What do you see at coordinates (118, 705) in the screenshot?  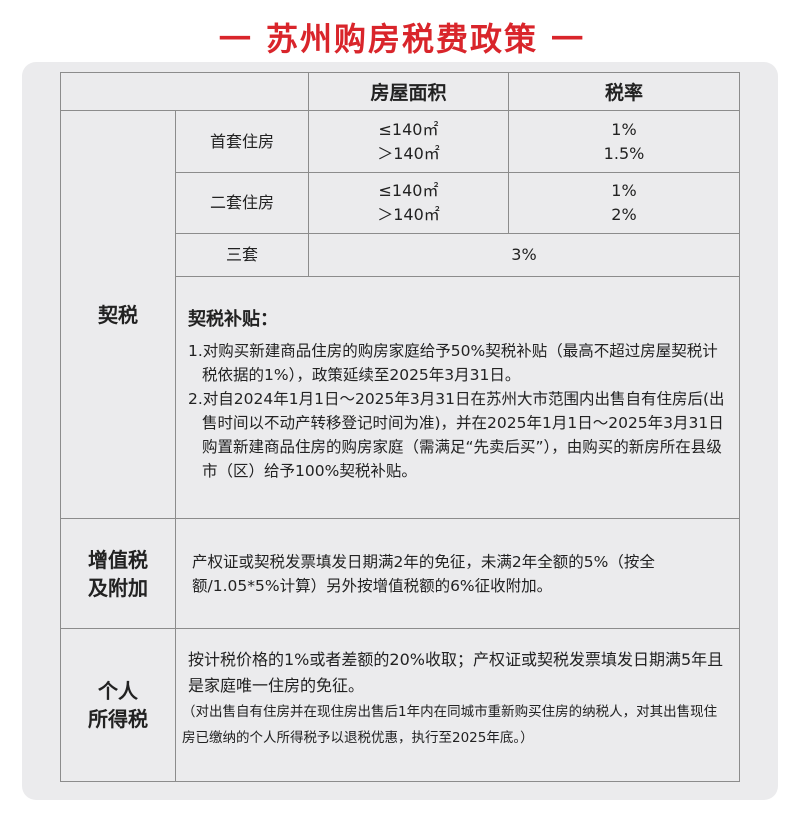 I see `income-tax-label: 个人 所得税` at bounding box center [118, 705].